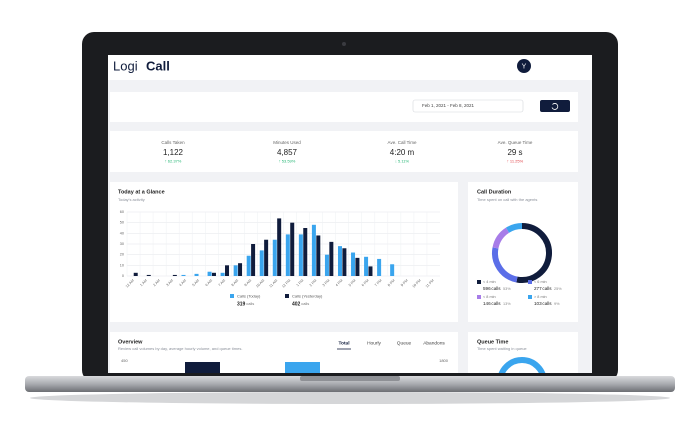  What do you see at coordinates (173, 152) in the screenshot?
I see `stat-value: 1,122` at bounding box center [173, 152].